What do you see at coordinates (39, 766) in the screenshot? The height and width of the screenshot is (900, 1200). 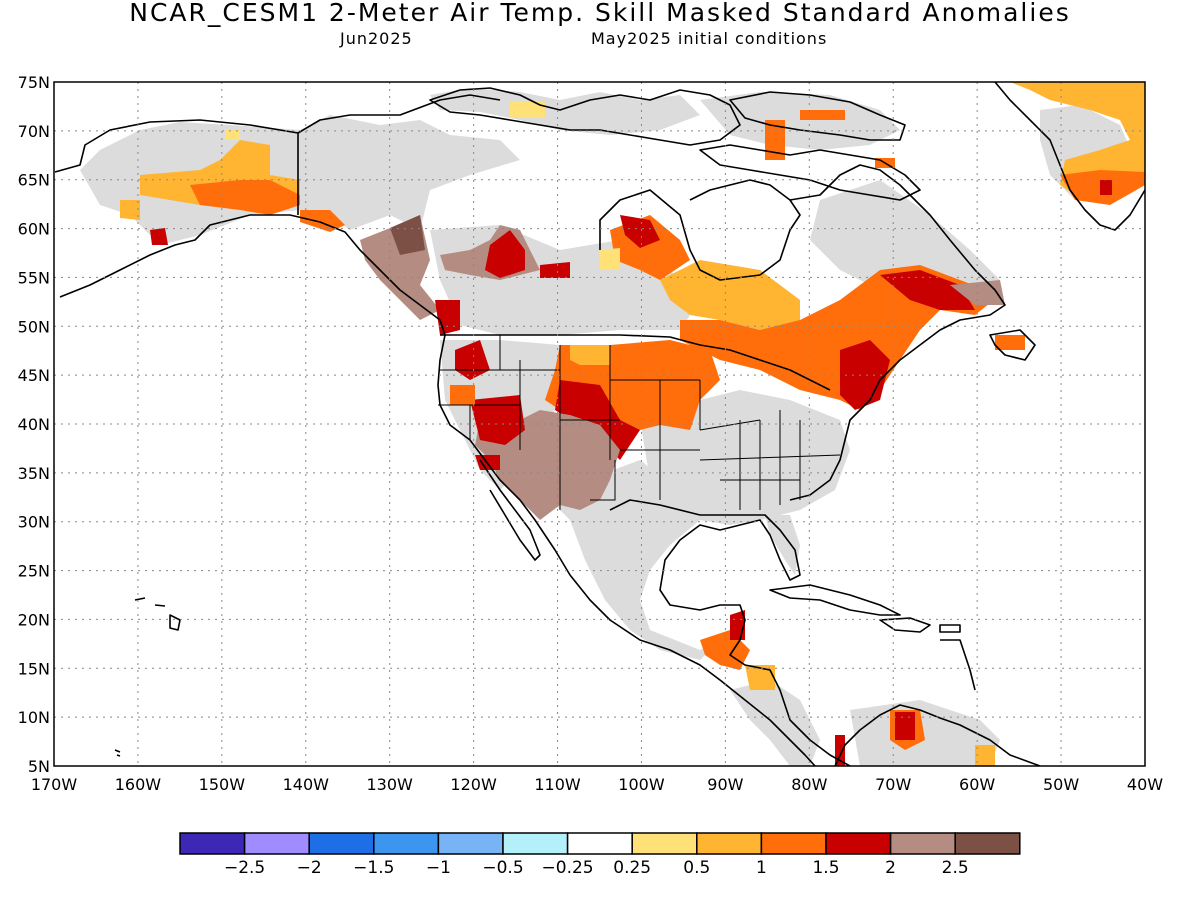 I see `latitude-label: 5N` at bounding box center [39, 766].